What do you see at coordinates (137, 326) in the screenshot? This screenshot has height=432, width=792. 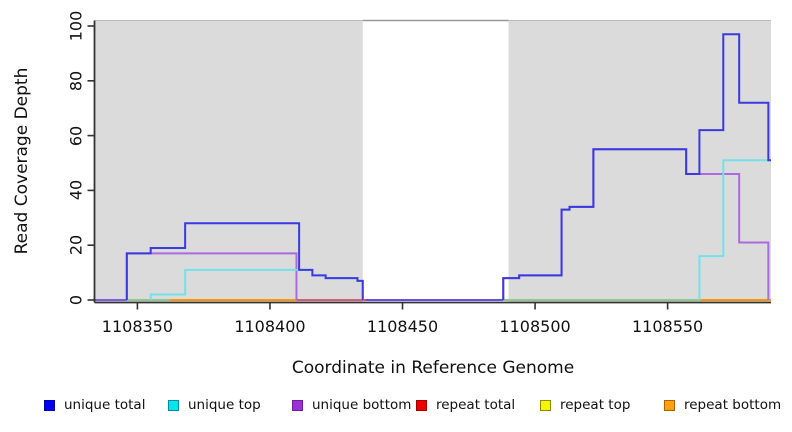 I see `x-tick-label: 1108350` at bounding box center [137, 326].